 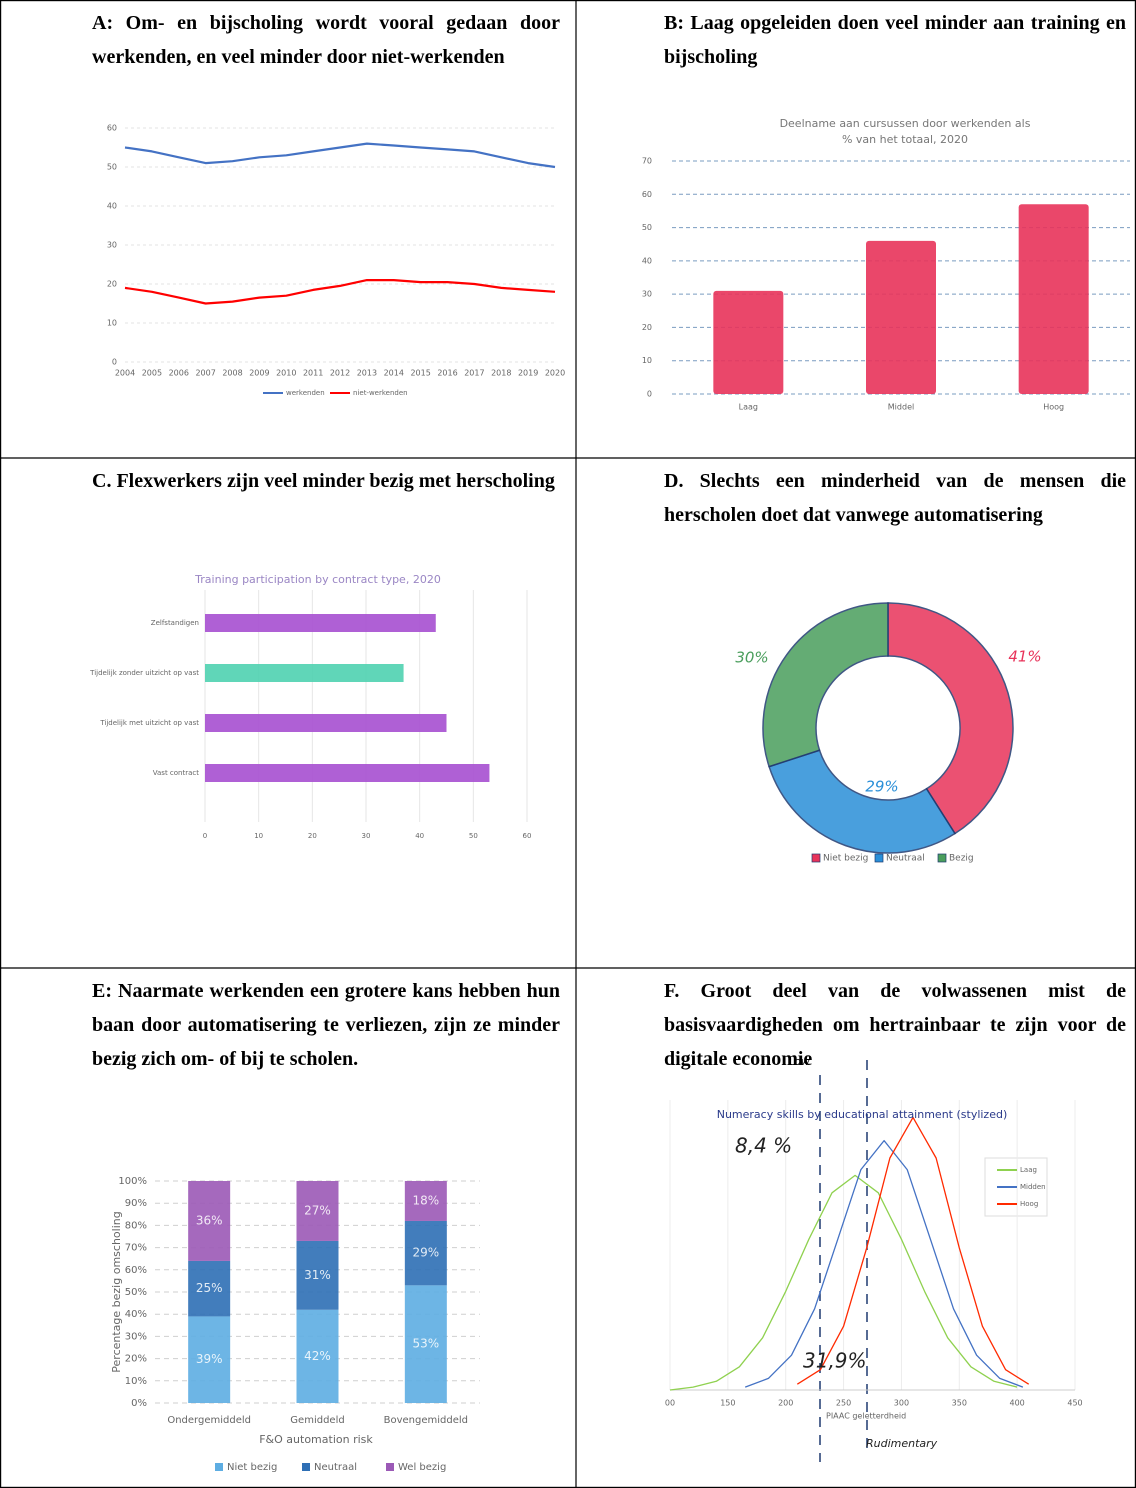 I want to click on y-tick-label: 30, so click(x=112, y=245).